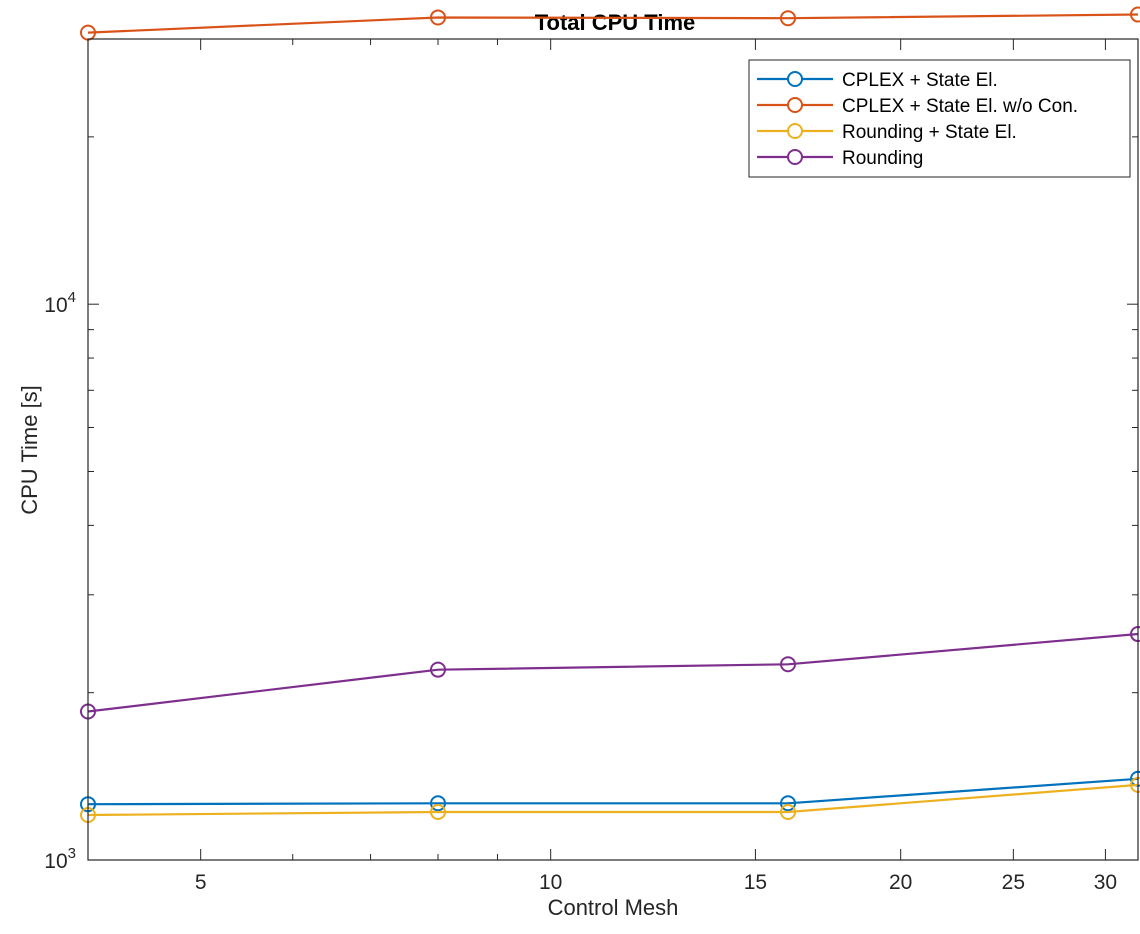 This screenshot has height=934, width=1140. What do you see at coordinates (929, 132) in the screenshot?
I see `legend-label: Rounding + State El.` at bounding box center [929, 132].